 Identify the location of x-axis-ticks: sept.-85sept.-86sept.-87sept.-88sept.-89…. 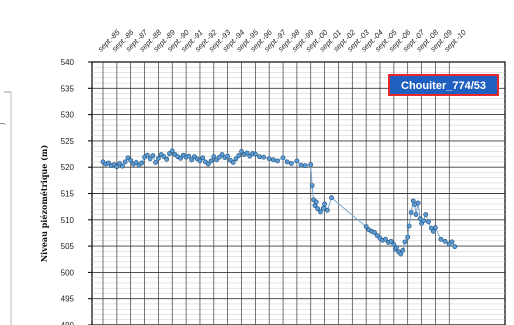
(282, 40).